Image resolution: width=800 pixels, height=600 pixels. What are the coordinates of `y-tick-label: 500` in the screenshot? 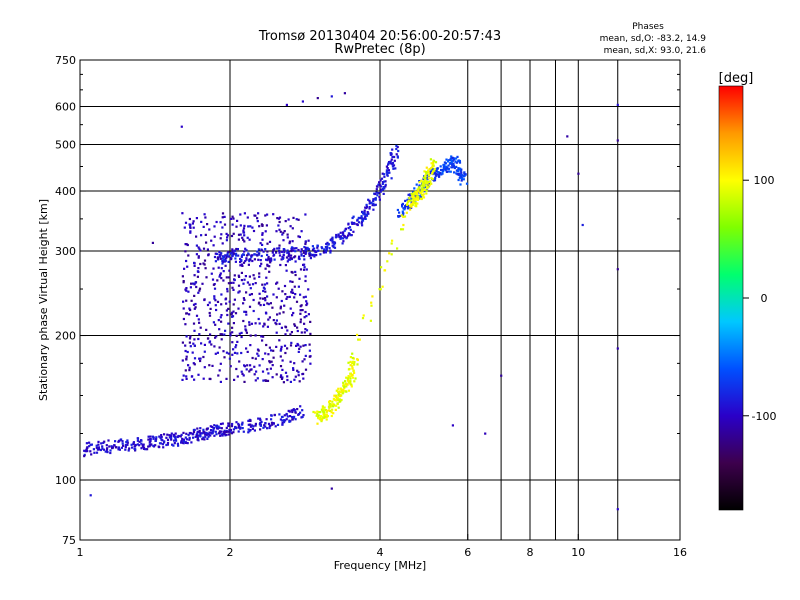 It's located at (65, 145).